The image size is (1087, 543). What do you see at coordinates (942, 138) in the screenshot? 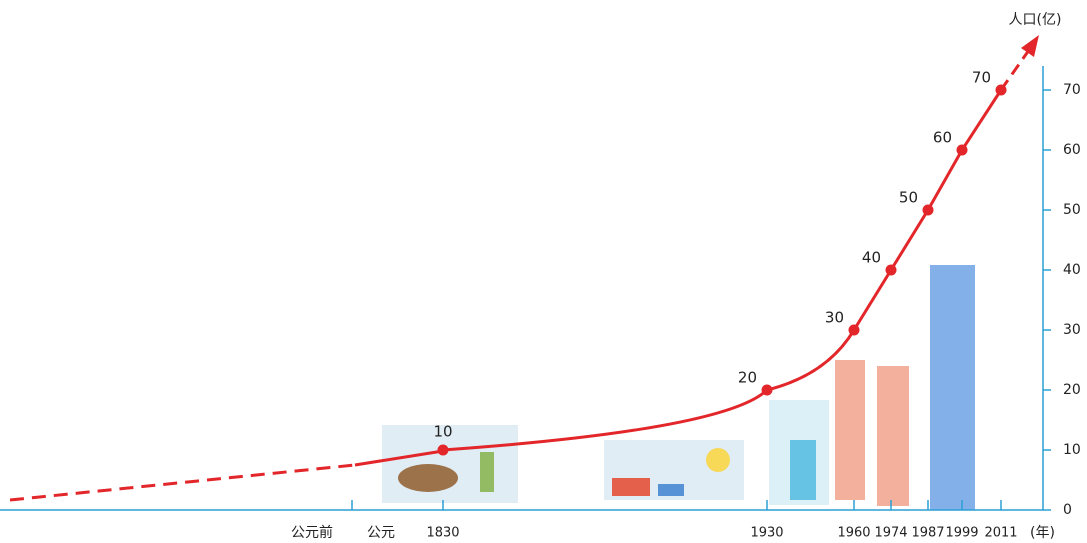
I see `data-label: 60` at bounding box center [942, 138].